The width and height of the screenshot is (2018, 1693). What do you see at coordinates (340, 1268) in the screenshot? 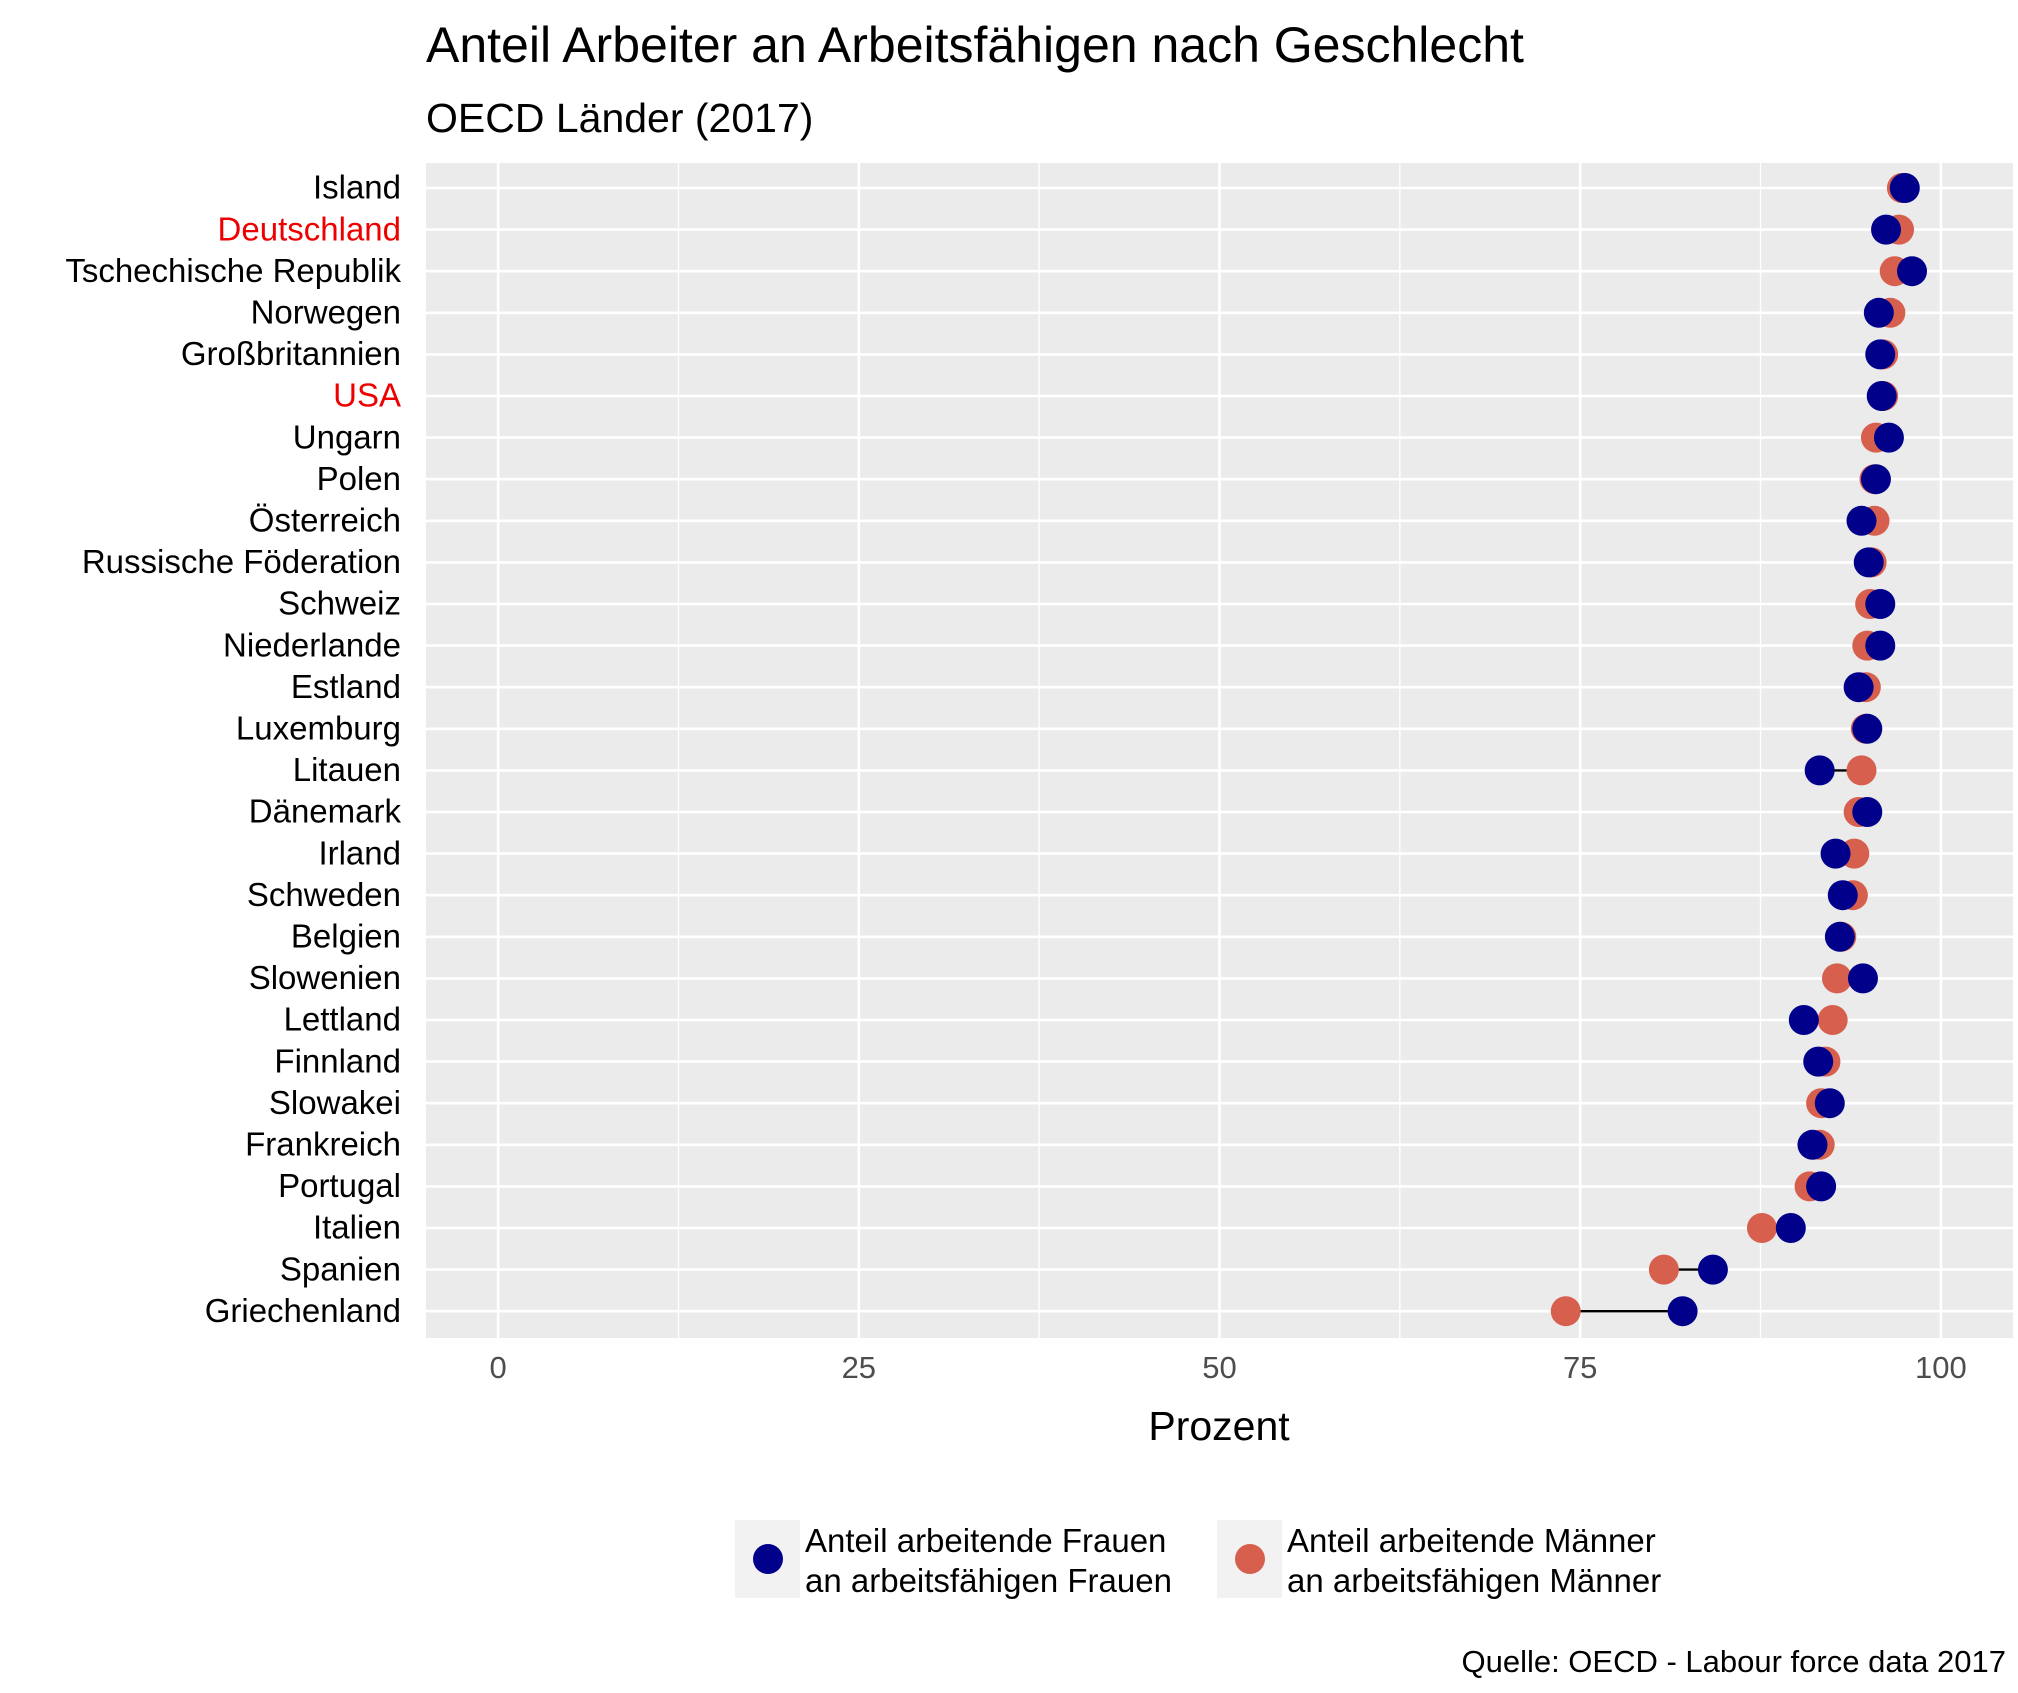
I see `y-axis-label: Spanien` at bounding box center [340, 1268].